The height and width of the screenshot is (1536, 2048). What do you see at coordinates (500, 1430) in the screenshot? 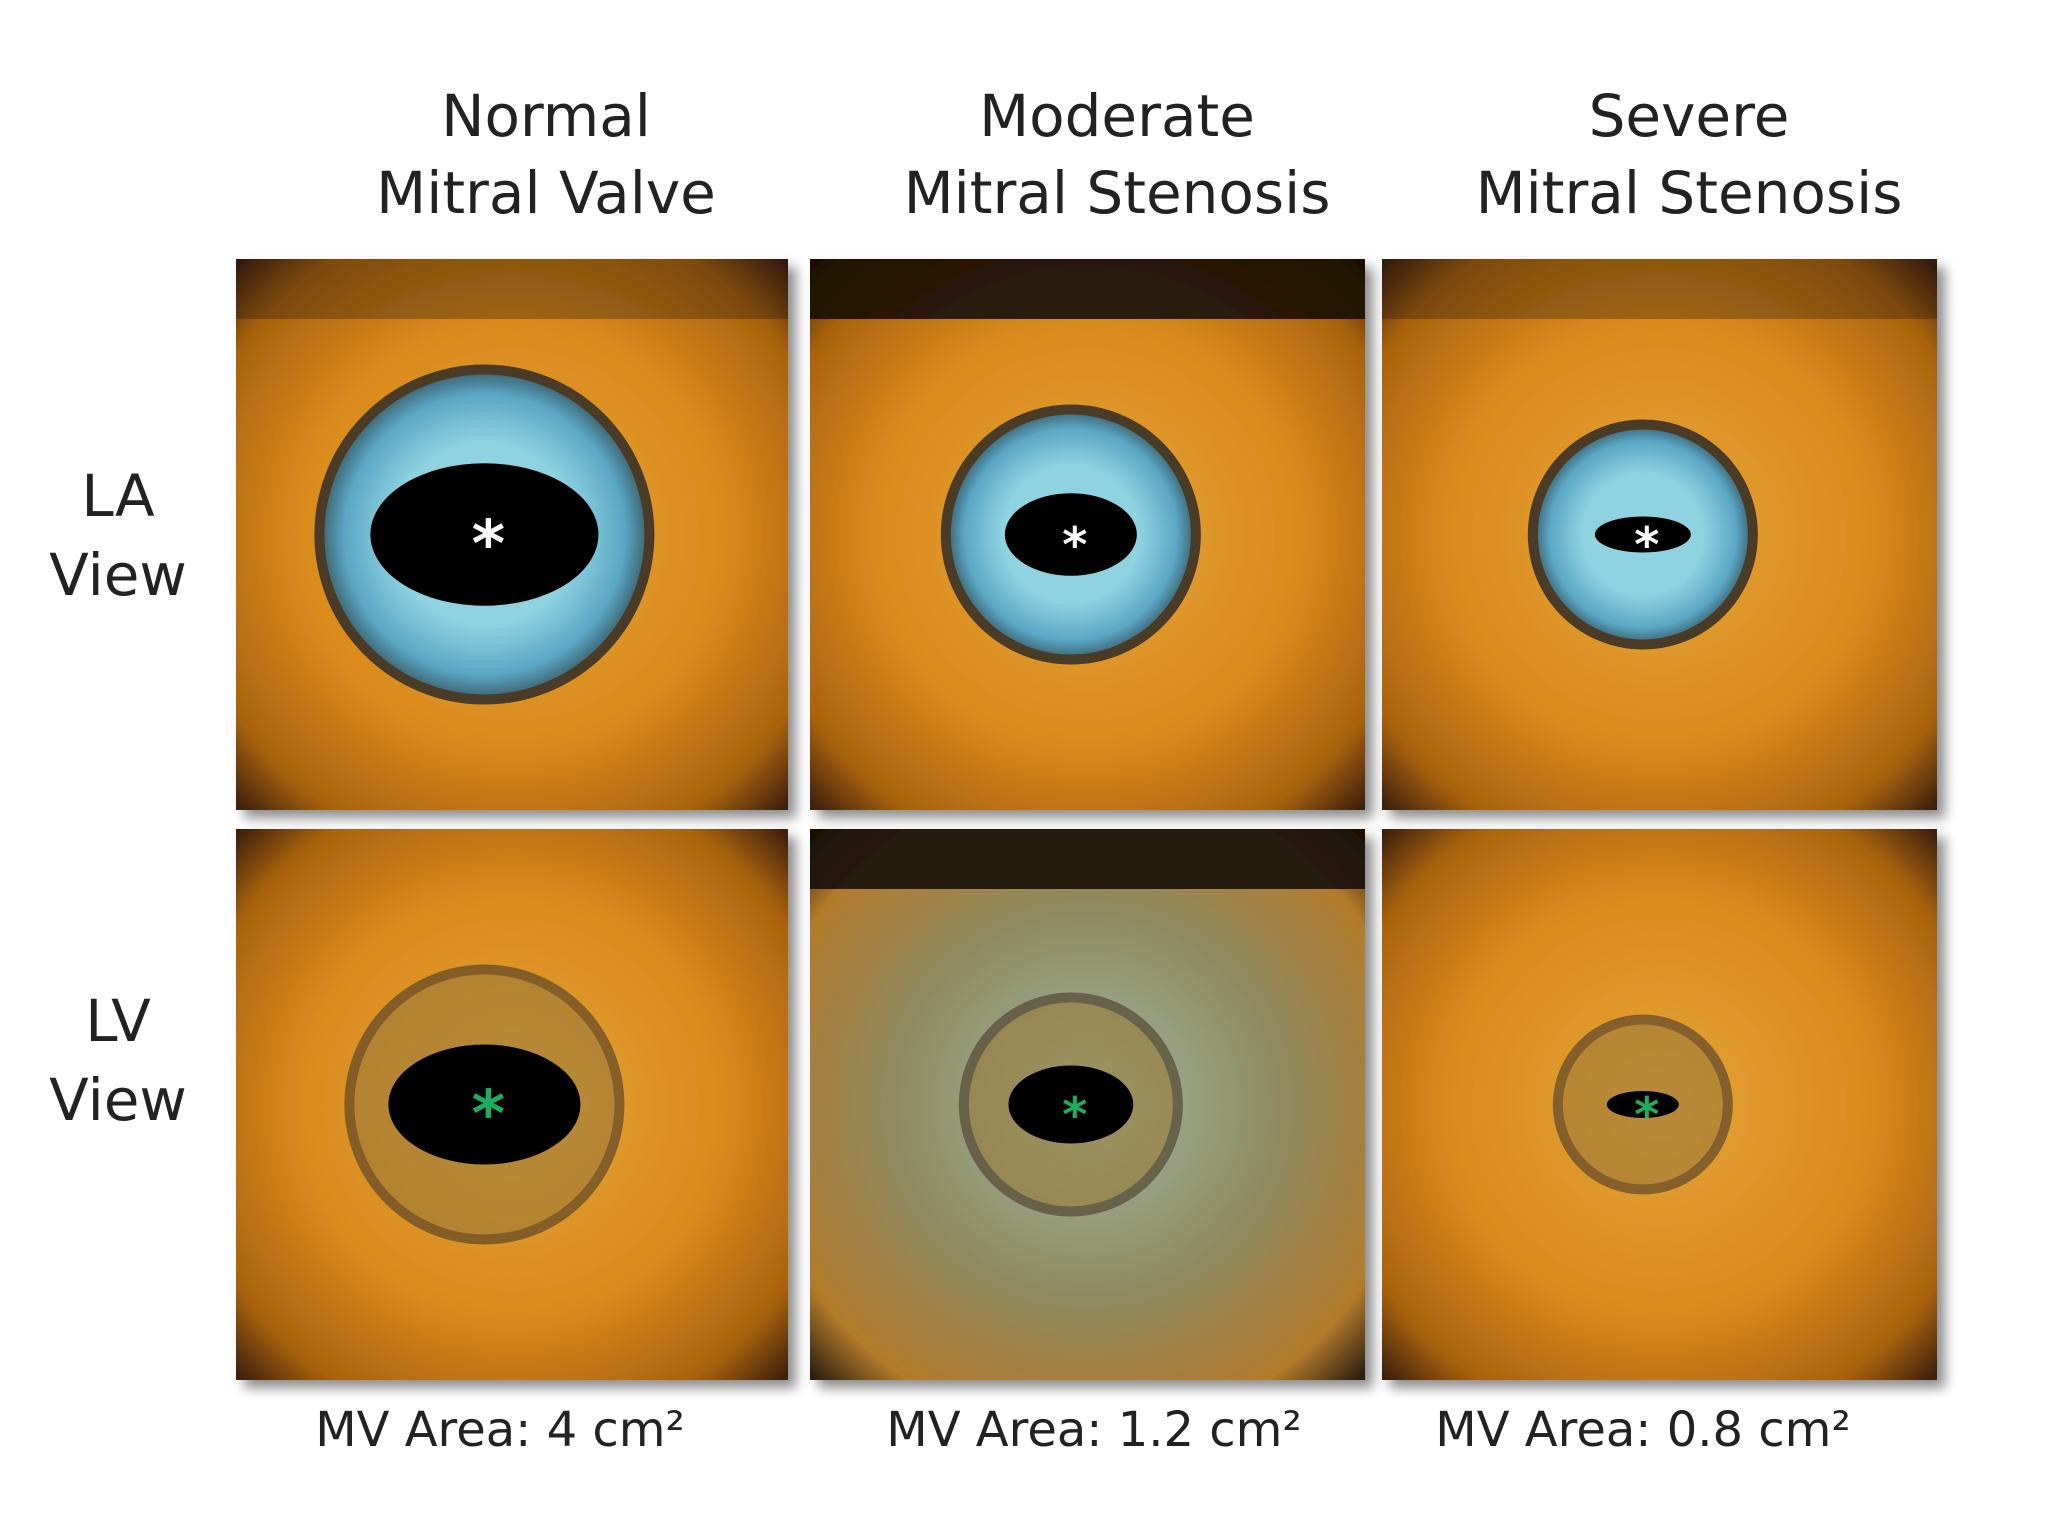
I see `caption: MV Area: 4 cm²` at bounding box center [500, 1430].